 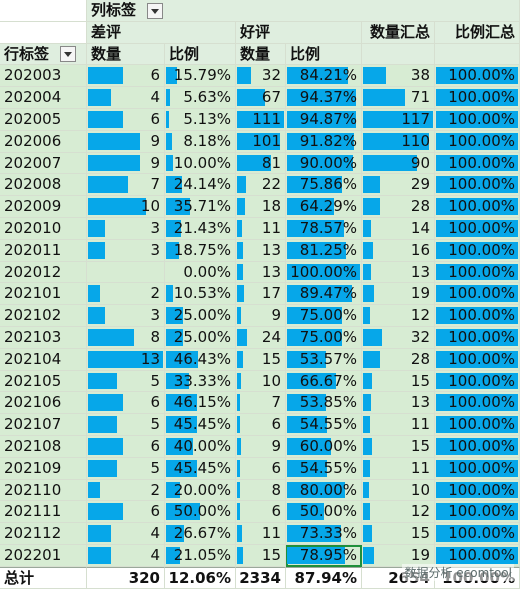 What do you see at coordinates (324, 577) in the screenshot?
I see `grand-total-good-ratio: 87.94%` at bounding box center [324, 577].